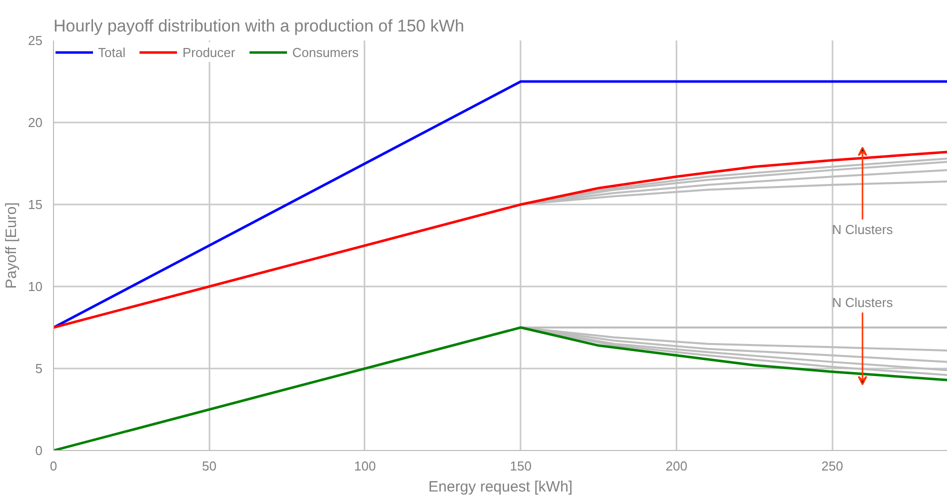 Image resolution: width=947 pixels, height=498 pixels. Describe the element at coordinates (209, 466) in the screenshot. I see `x-tick-label: 50` at that location.